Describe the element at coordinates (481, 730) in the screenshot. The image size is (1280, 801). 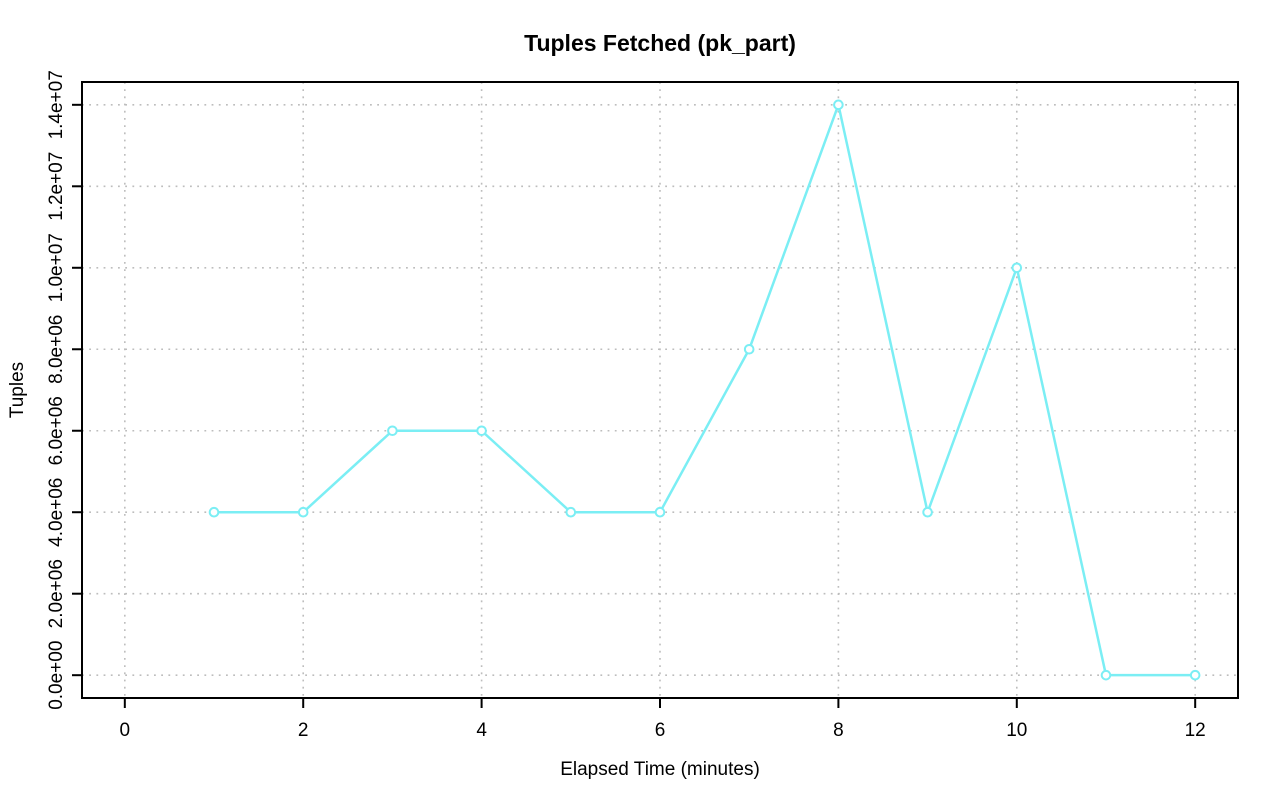
I see `svg-text: 4` at that location.